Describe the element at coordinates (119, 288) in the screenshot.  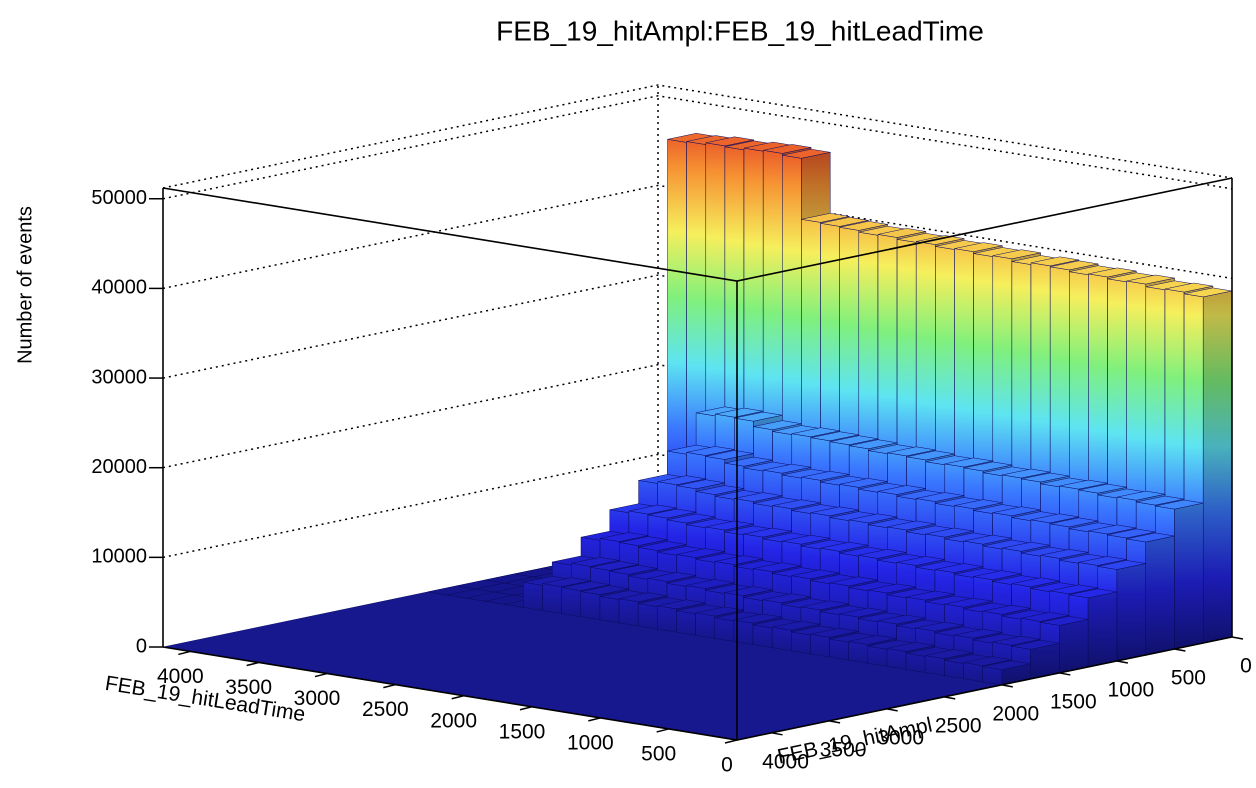
I see `z-tick-label: 40000` at that location.